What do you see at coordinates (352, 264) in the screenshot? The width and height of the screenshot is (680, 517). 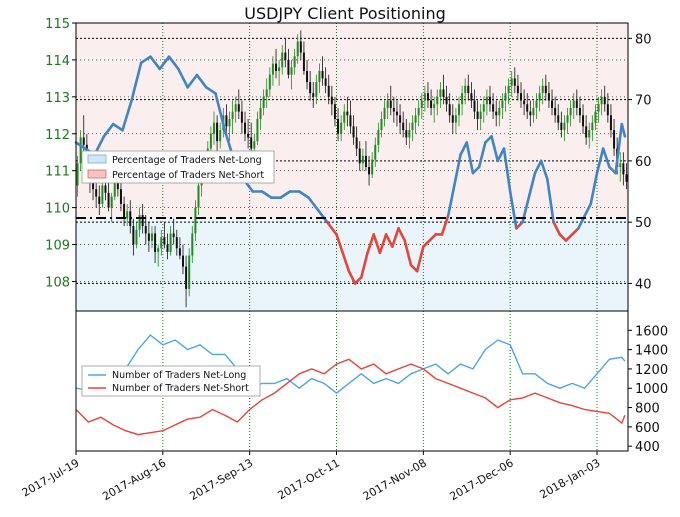 I see `top-panel-net-long-band` at bounding box center [352, 264].